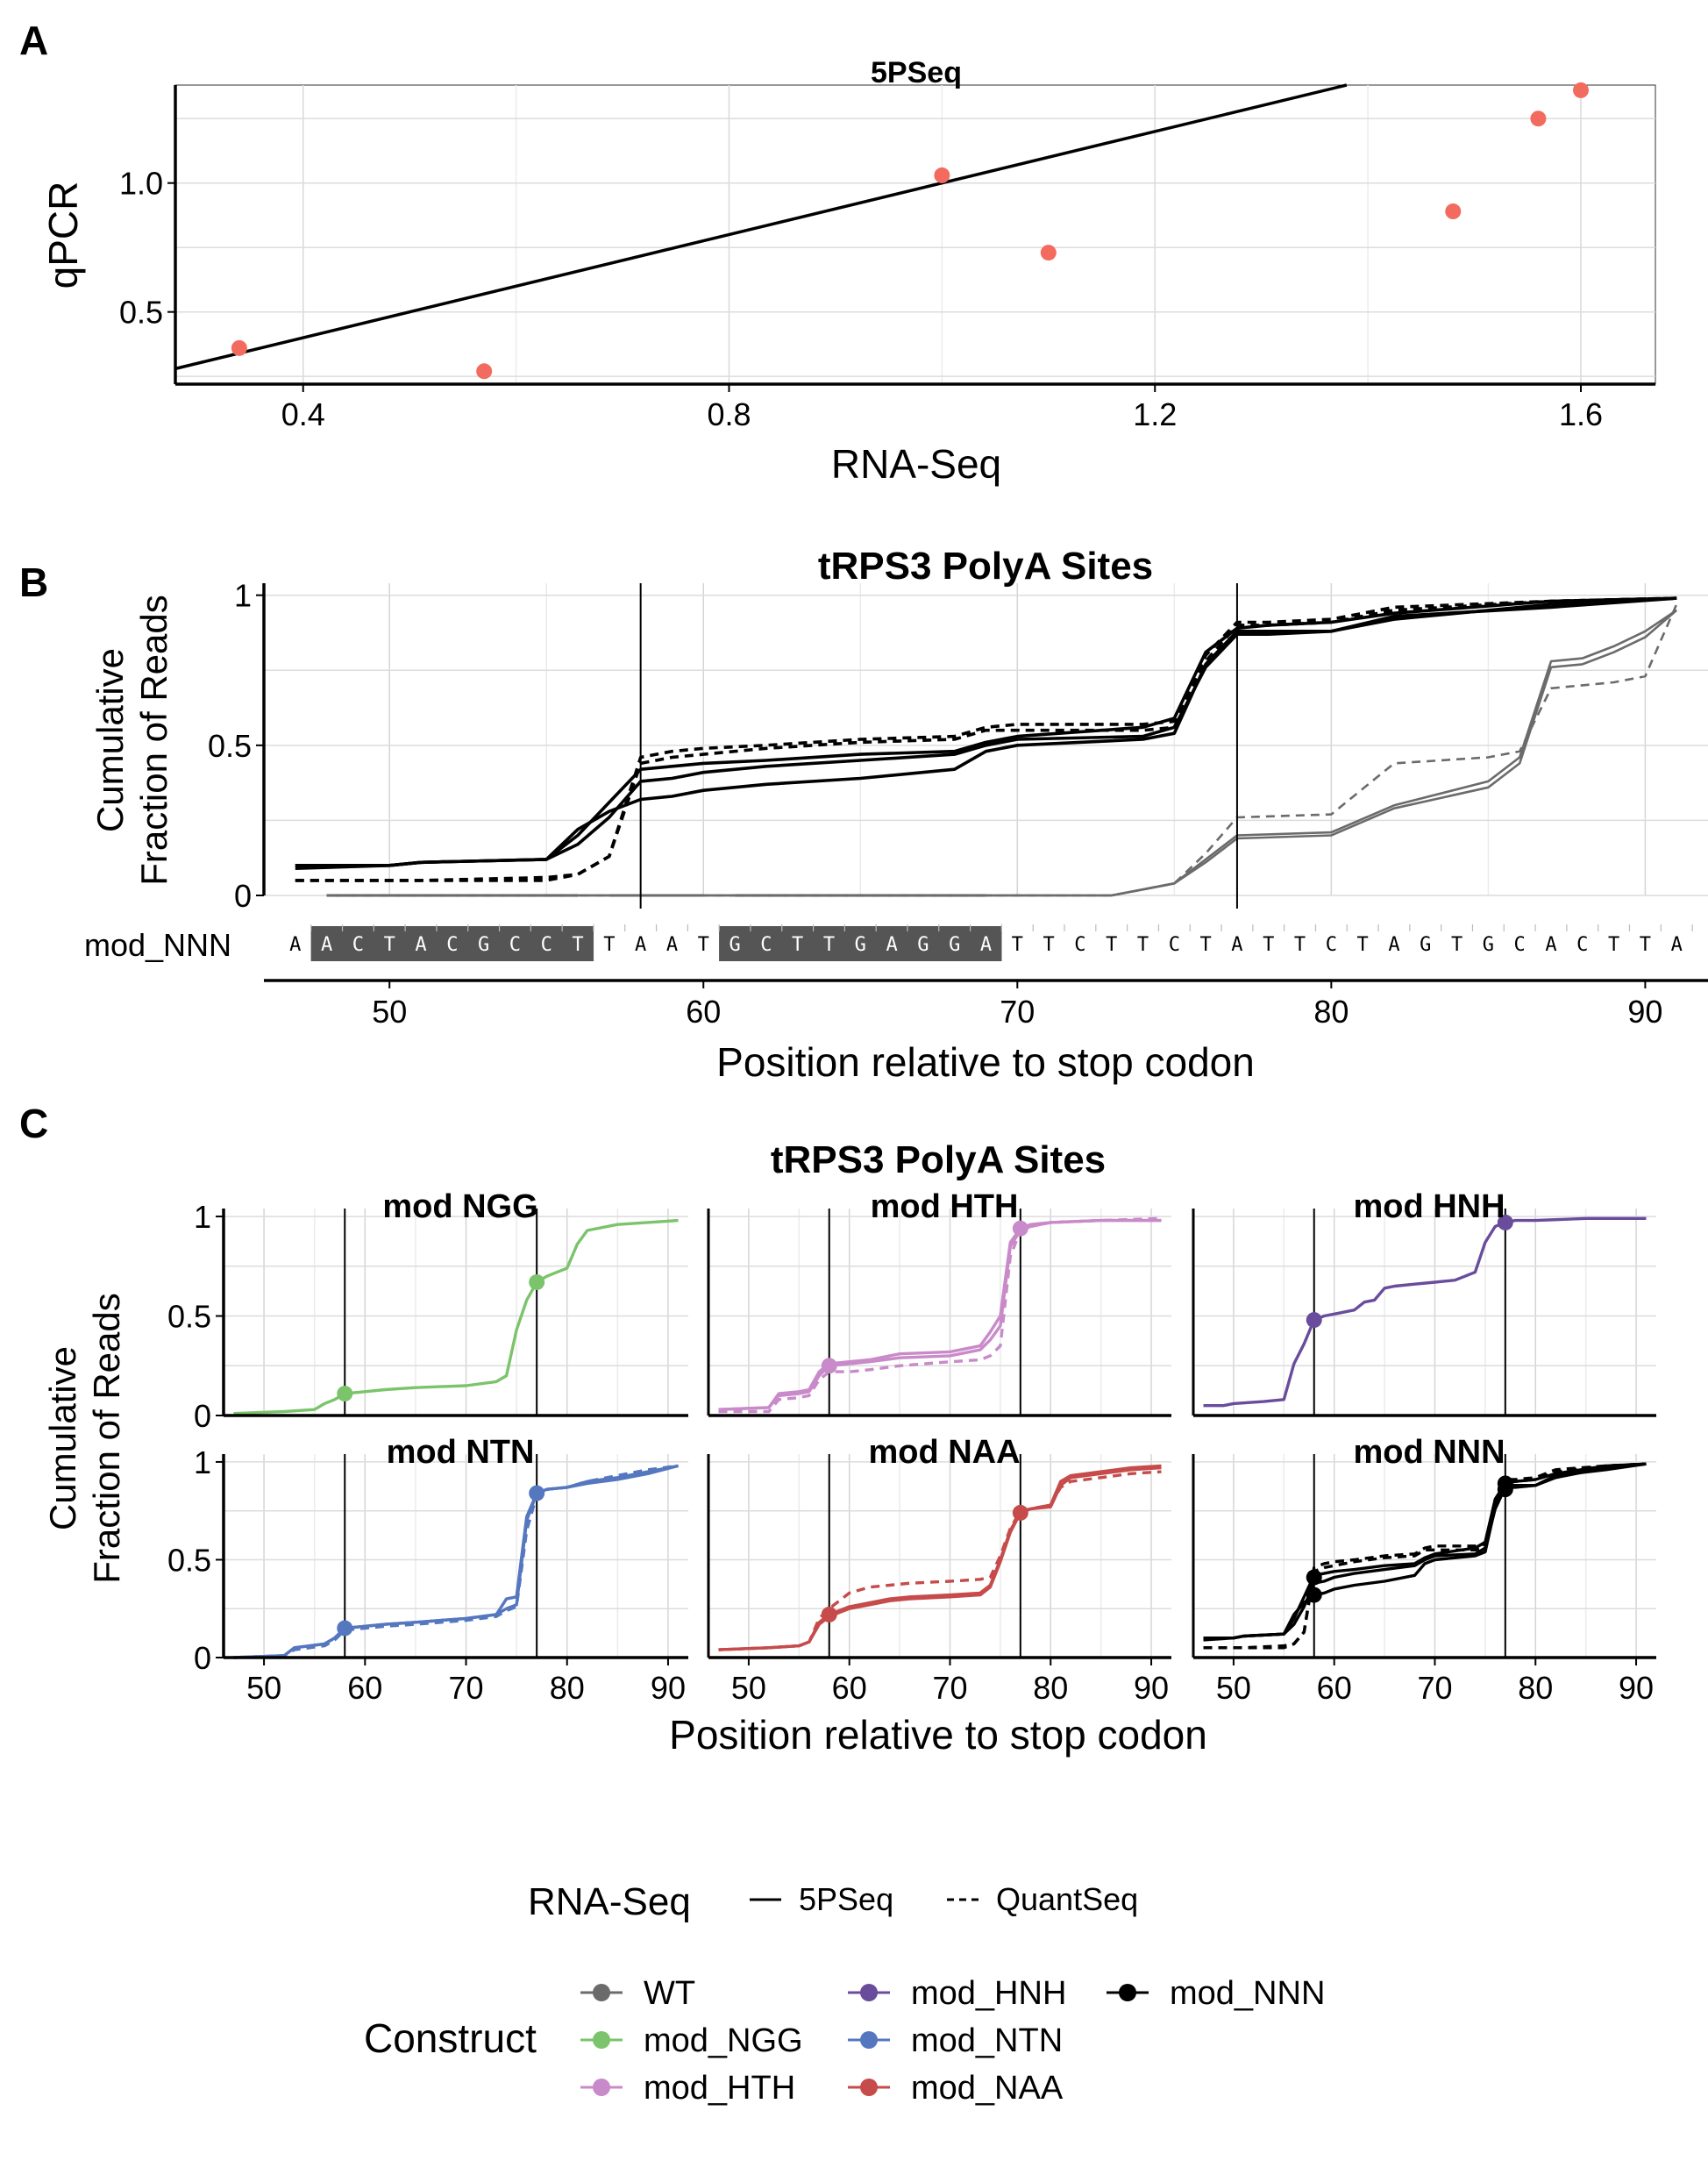  Describe the element at coordinates (985, 1062) in the screenshot. I see `x-axis-label: Position relative to stop codon` at that location.